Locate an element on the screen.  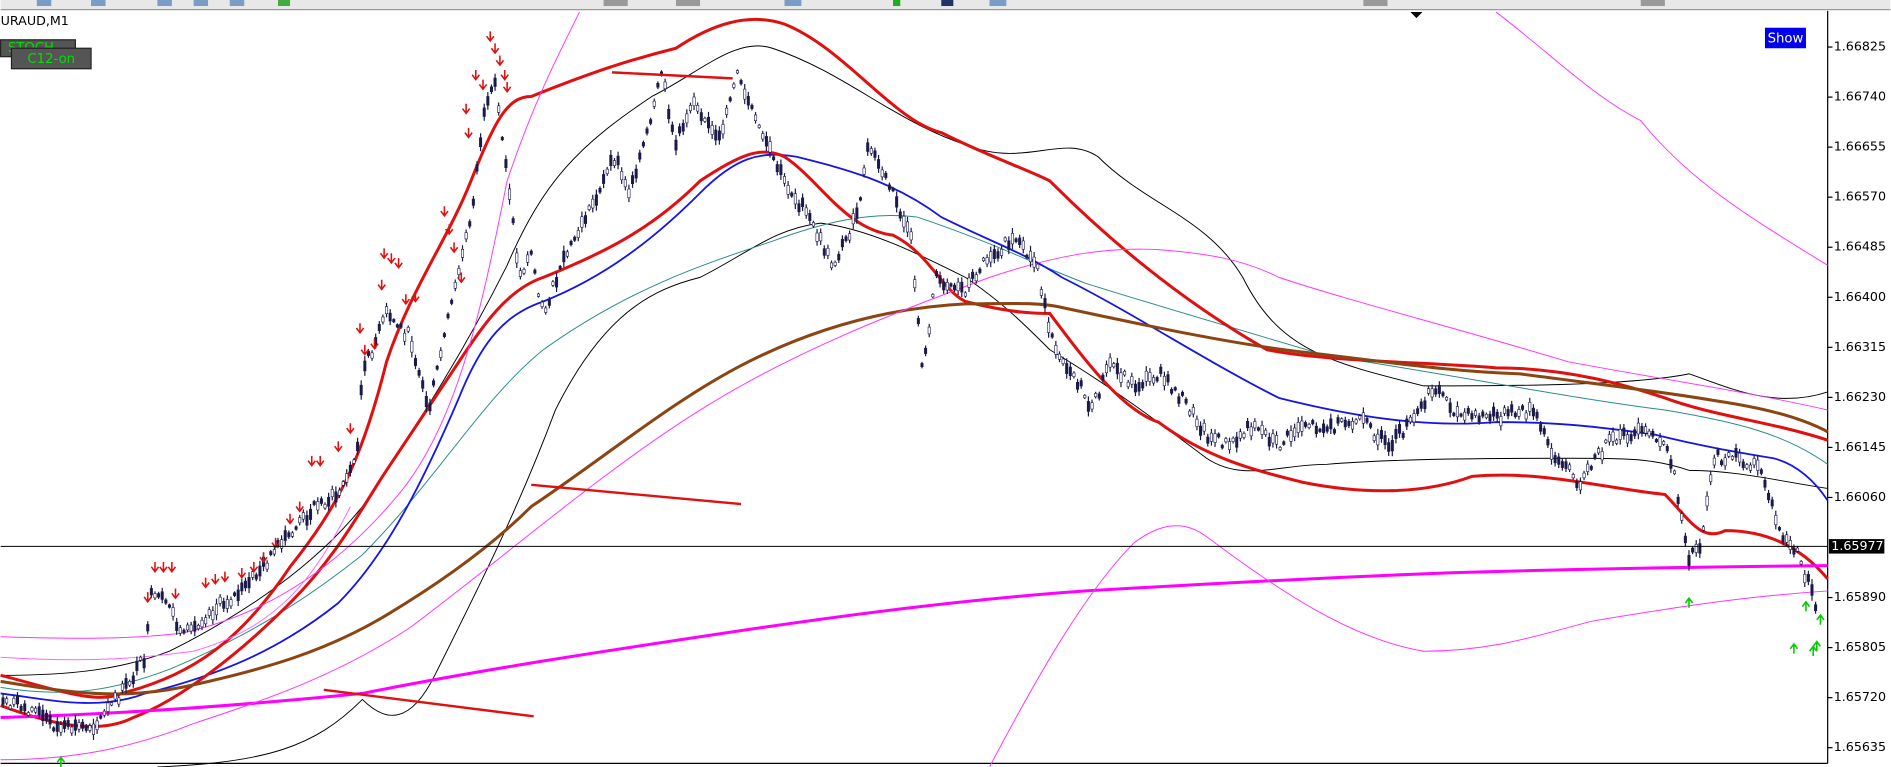
show-button-label: Show is located at coordinates (1786, 39).